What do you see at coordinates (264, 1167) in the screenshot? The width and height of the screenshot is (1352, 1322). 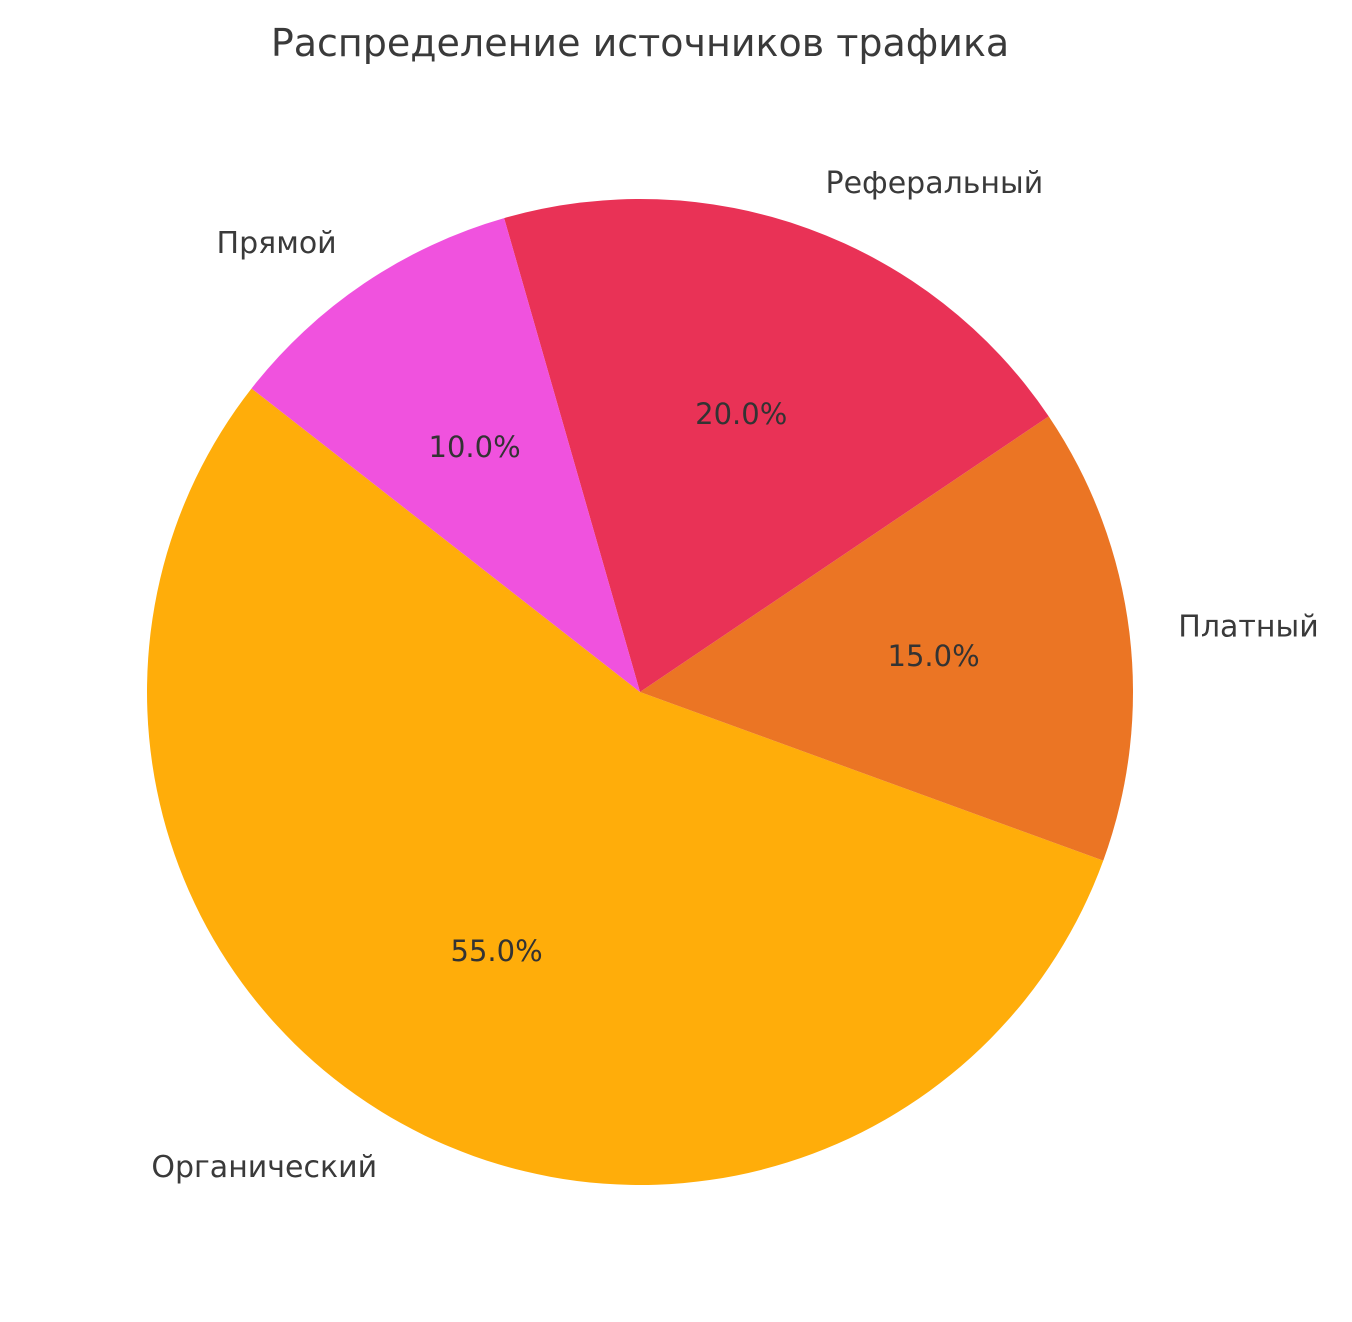 I see `slice-label: Органический` at bounding box center [264, 1167].